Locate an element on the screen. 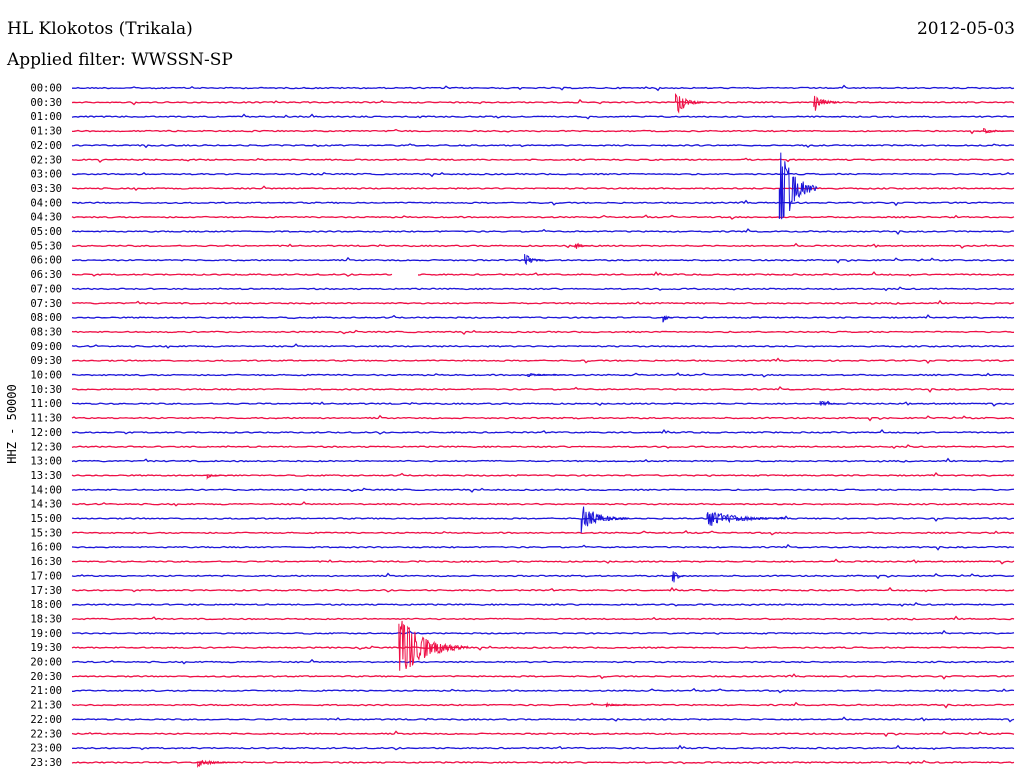 This screenshot has width=1024, height=780. row-label: 01:30 is located at coordinates (46, 132).